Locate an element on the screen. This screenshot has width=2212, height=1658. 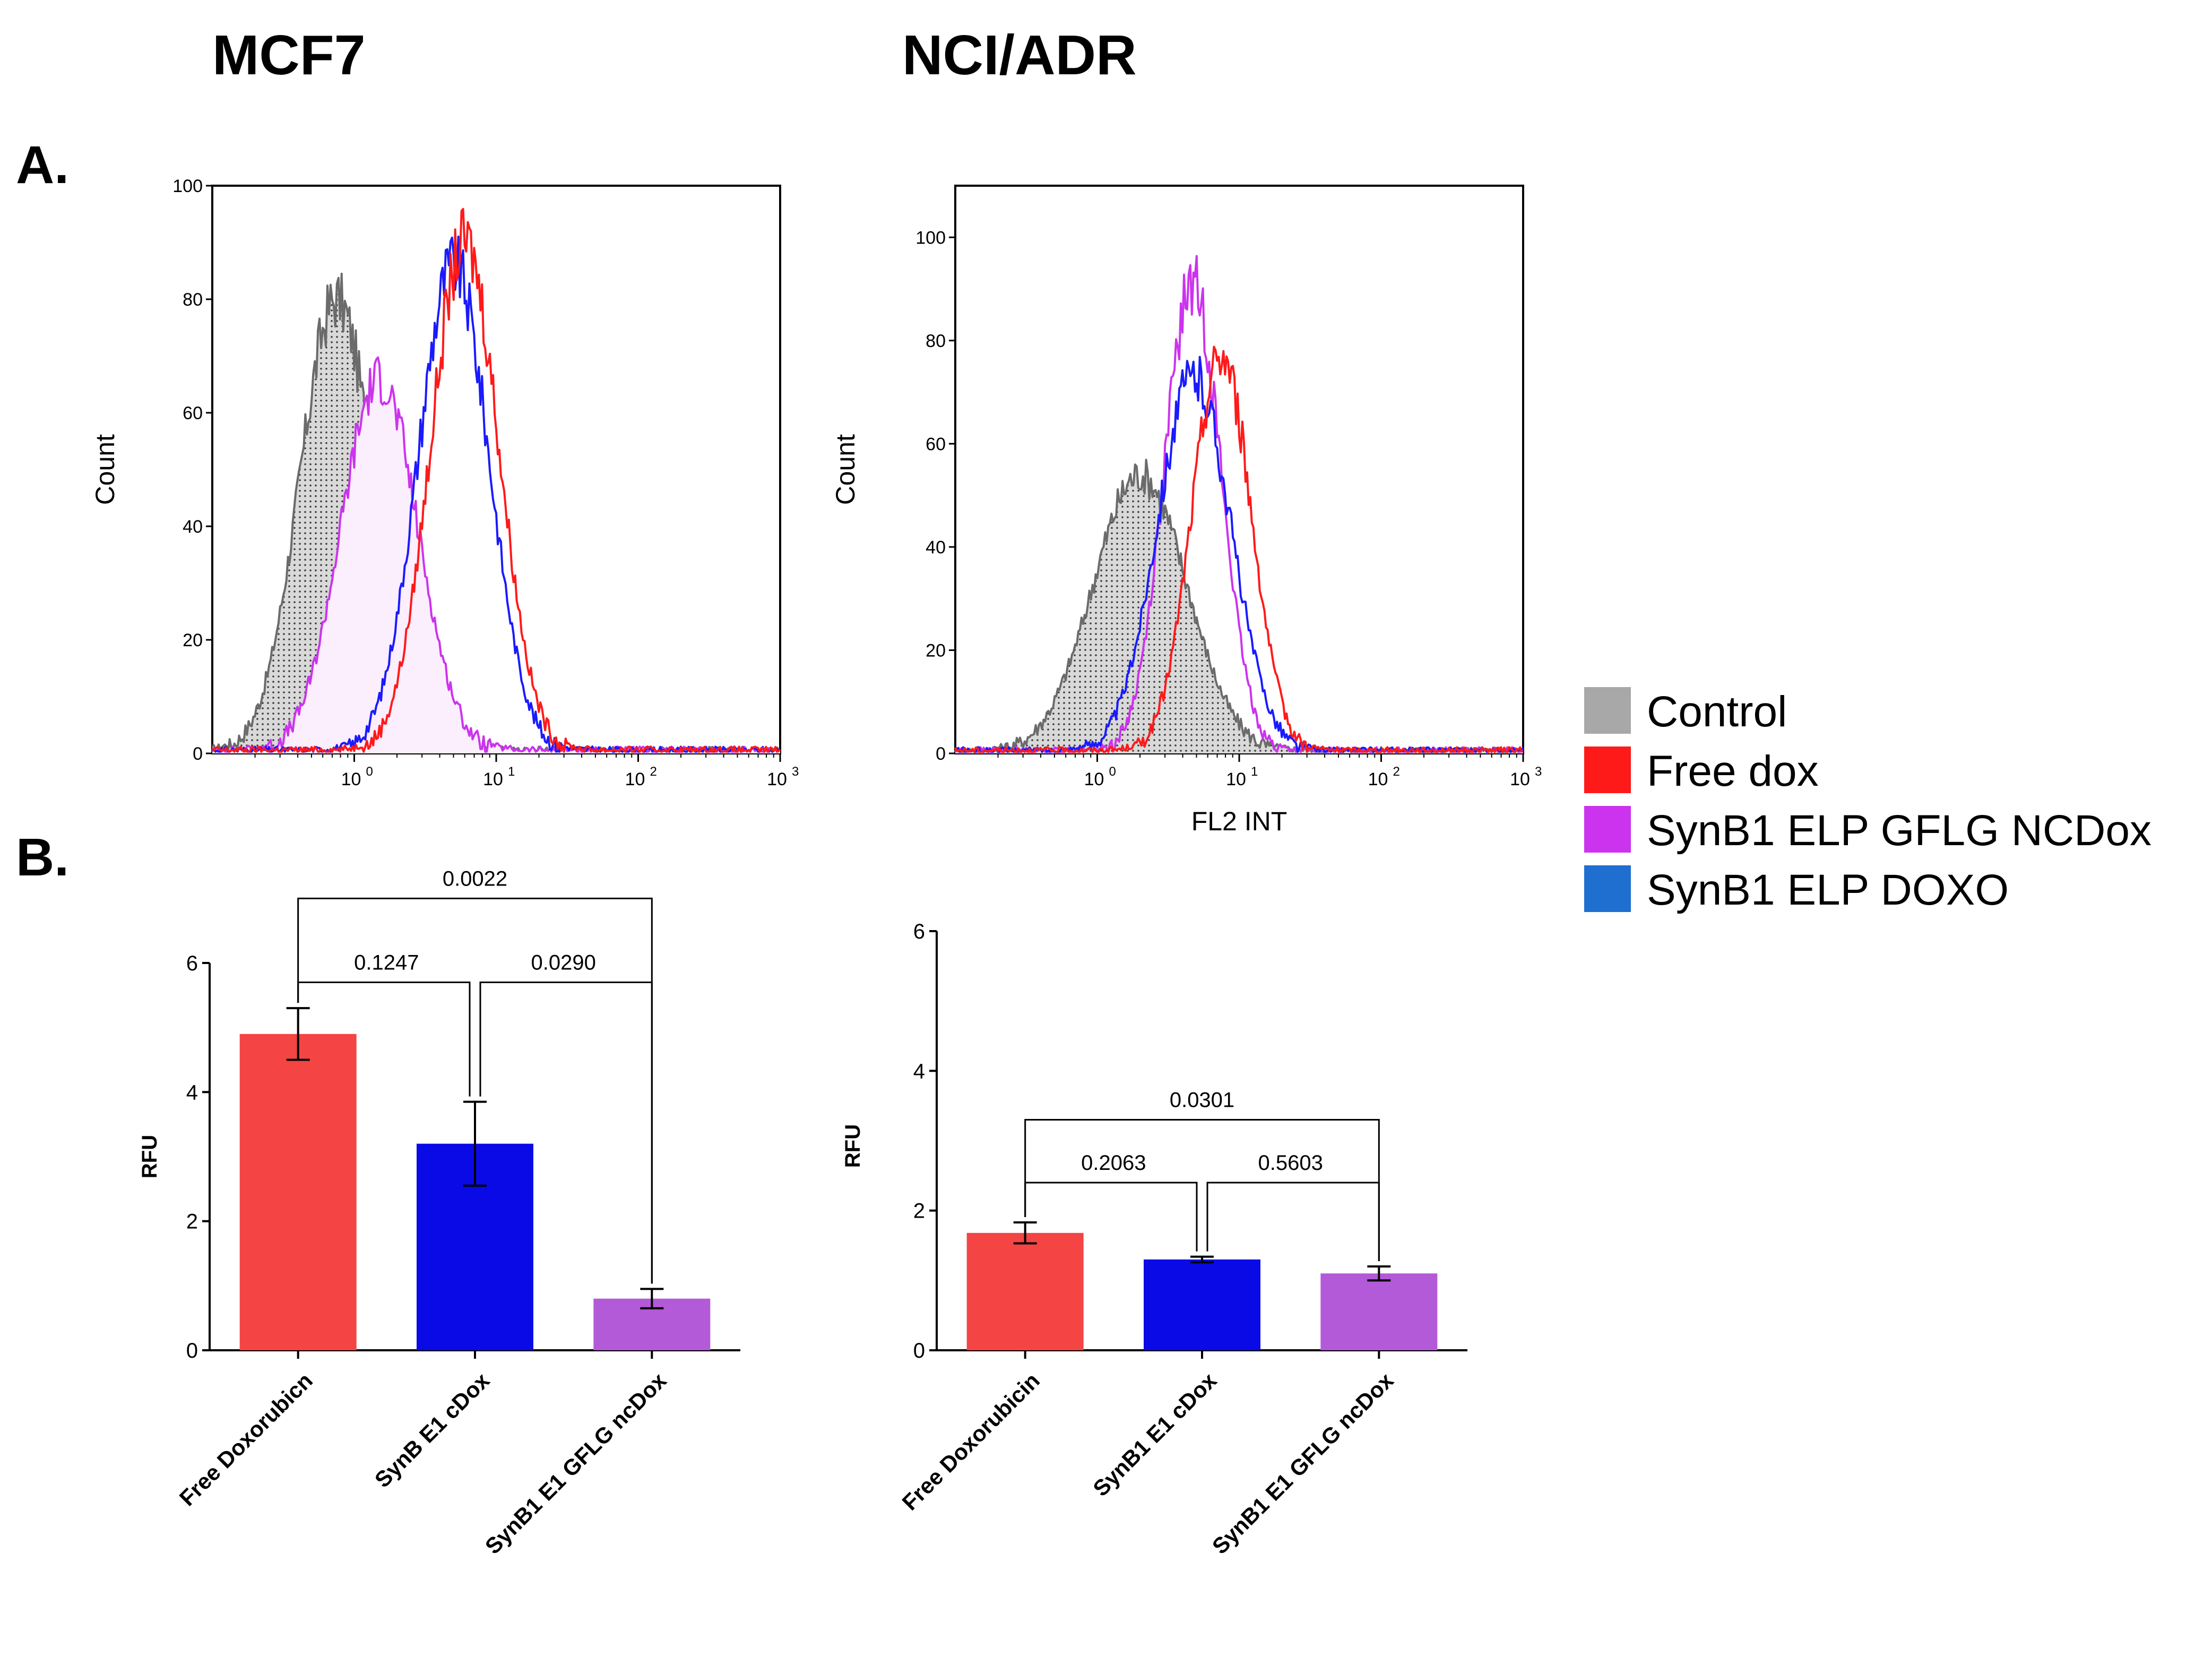
p-value-label: 0.2063 is located at coordinates (1113, 1163).